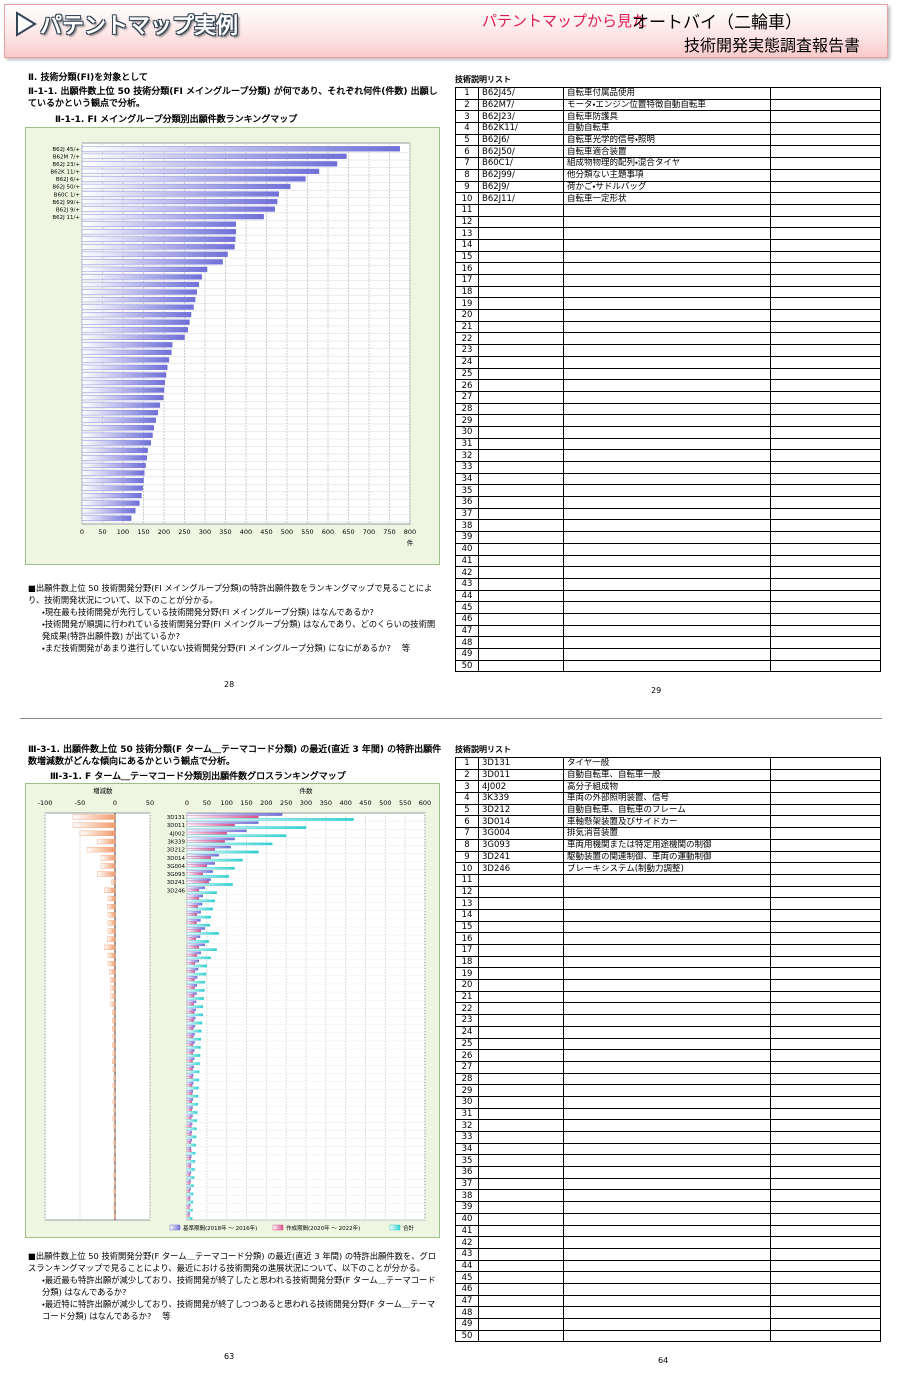 The height and width of the screenshot is (1390, 900). I want to click on table-row: 49, so click(668, 1324).